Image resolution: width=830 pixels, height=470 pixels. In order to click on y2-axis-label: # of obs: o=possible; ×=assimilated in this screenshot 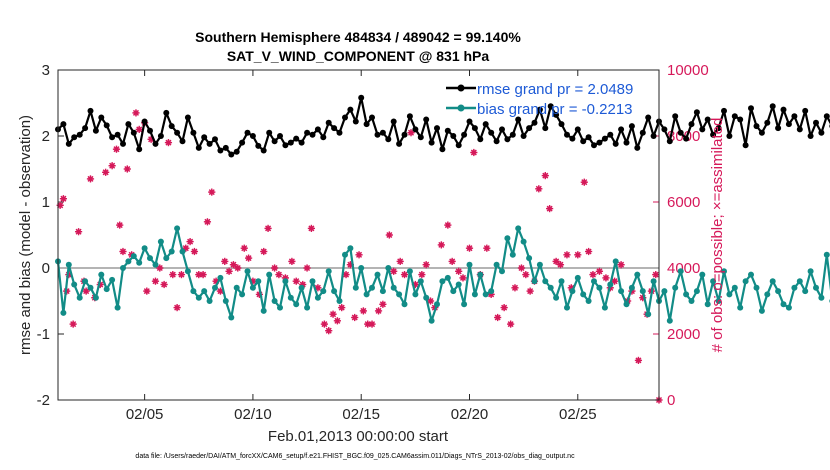, I will do `click(717, 235)`.